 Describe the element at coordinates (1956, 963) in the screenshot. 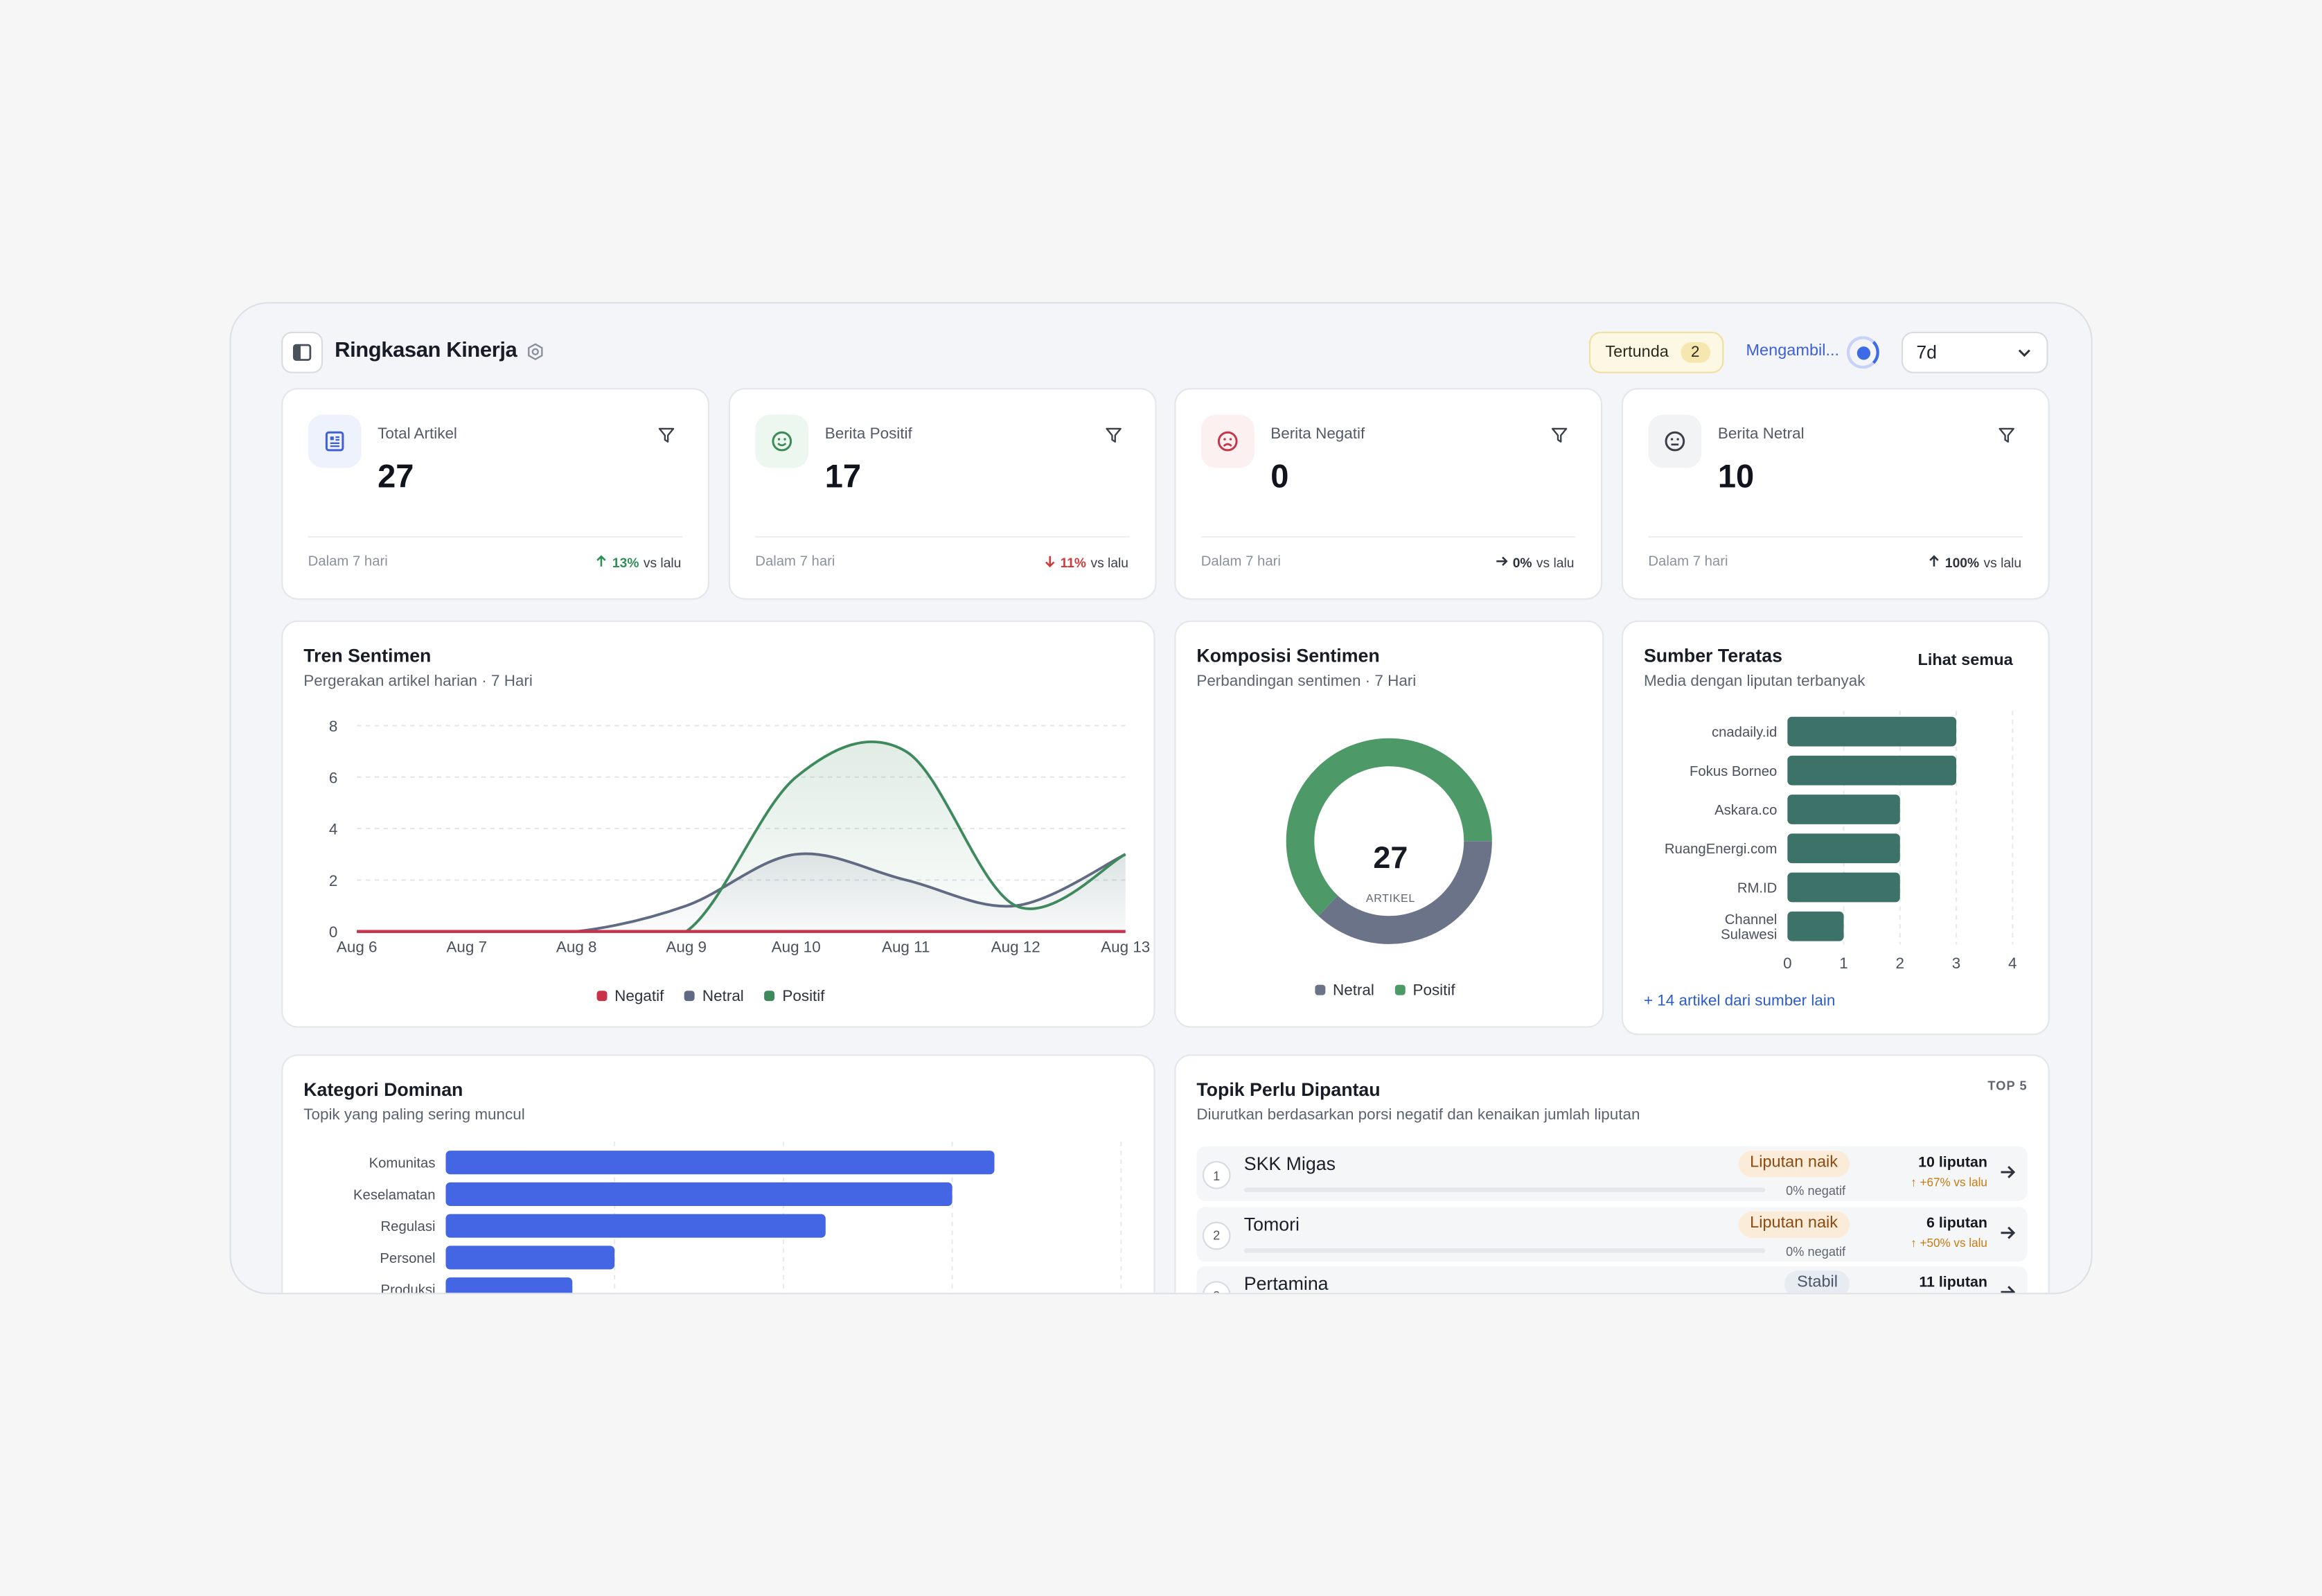

I see `x-tick-label: 3` at that location.